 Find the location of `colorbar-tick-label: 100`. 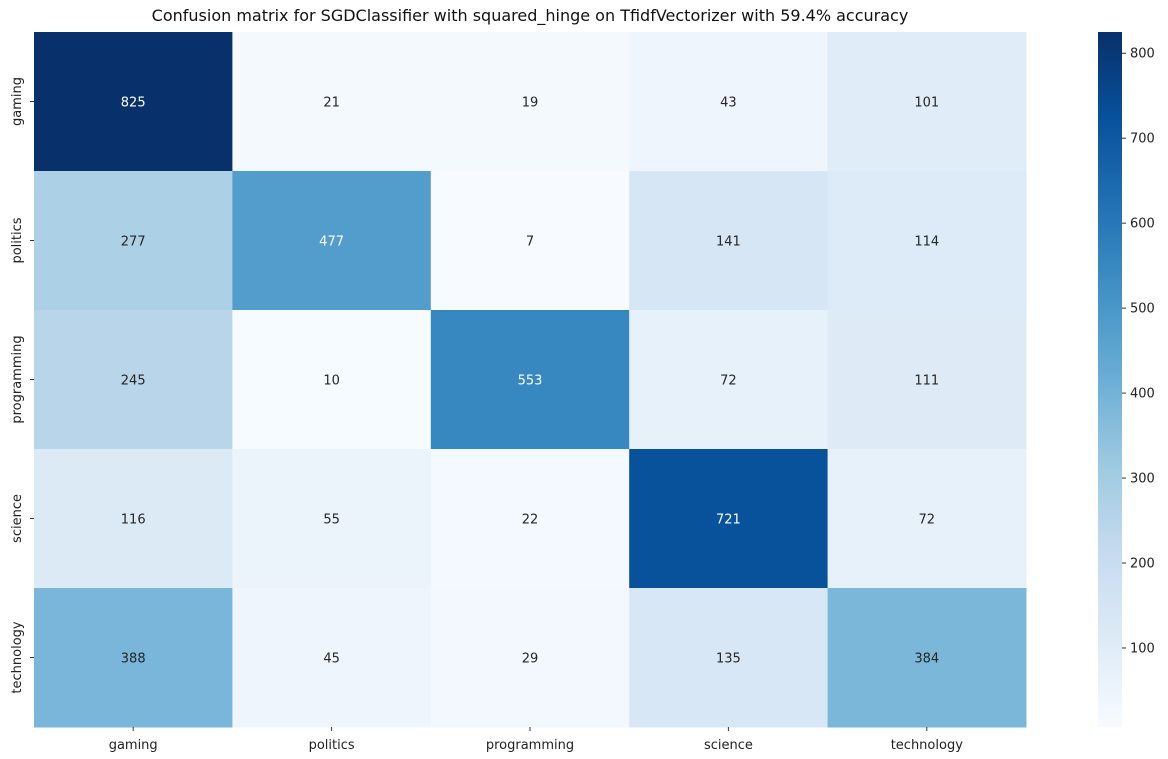

colorbar-tick-label: 100 is located at coordinates (1142, 648).